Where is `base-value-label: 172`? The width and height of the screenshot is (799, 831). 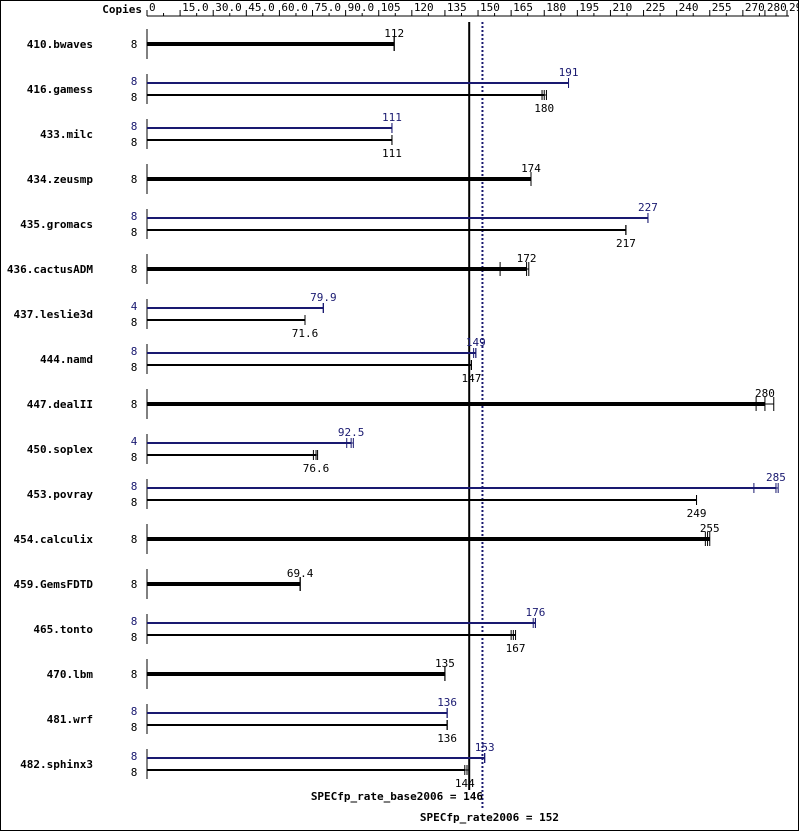
base-value-label: 172 is located at coordinates (527, 258).